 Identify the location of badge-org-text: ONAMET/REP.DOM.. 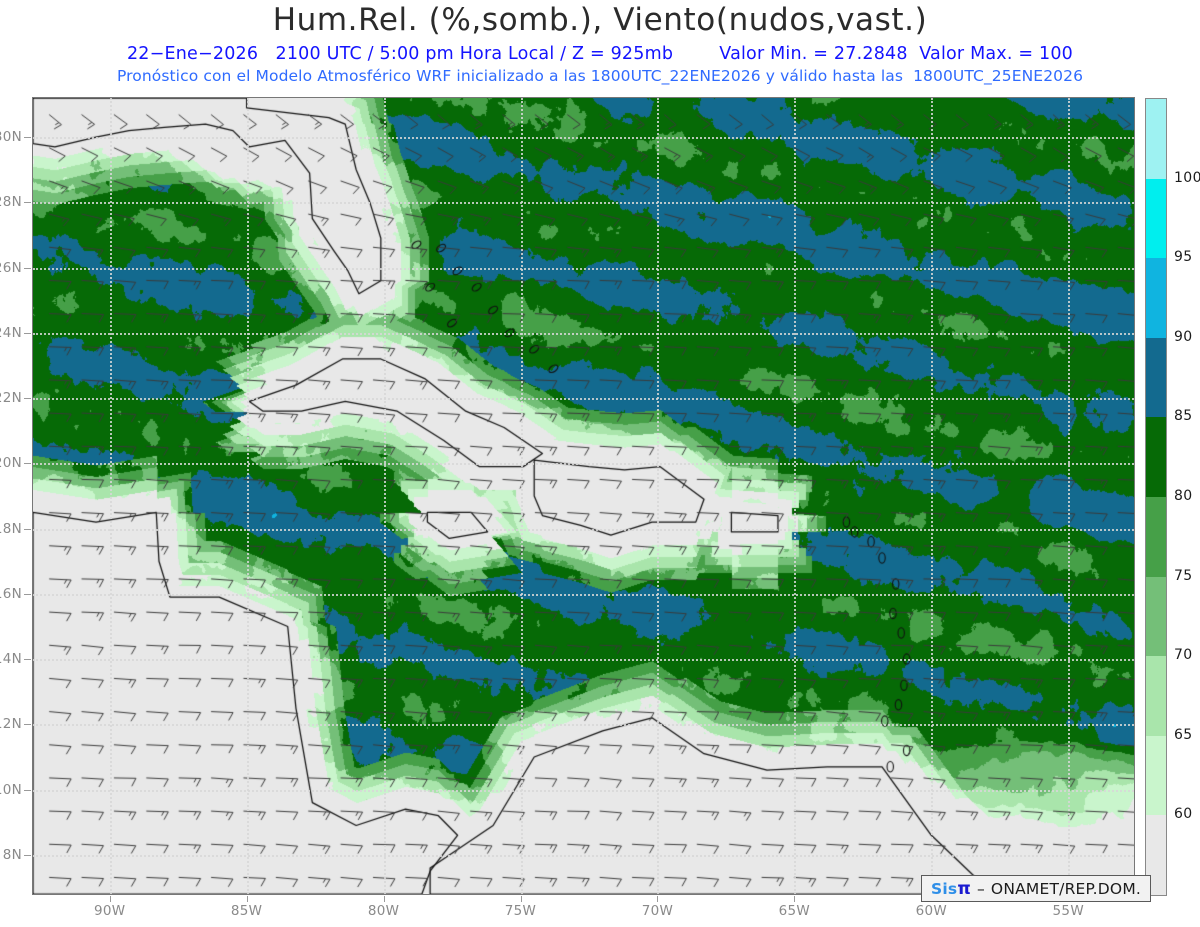
(1066, 888).